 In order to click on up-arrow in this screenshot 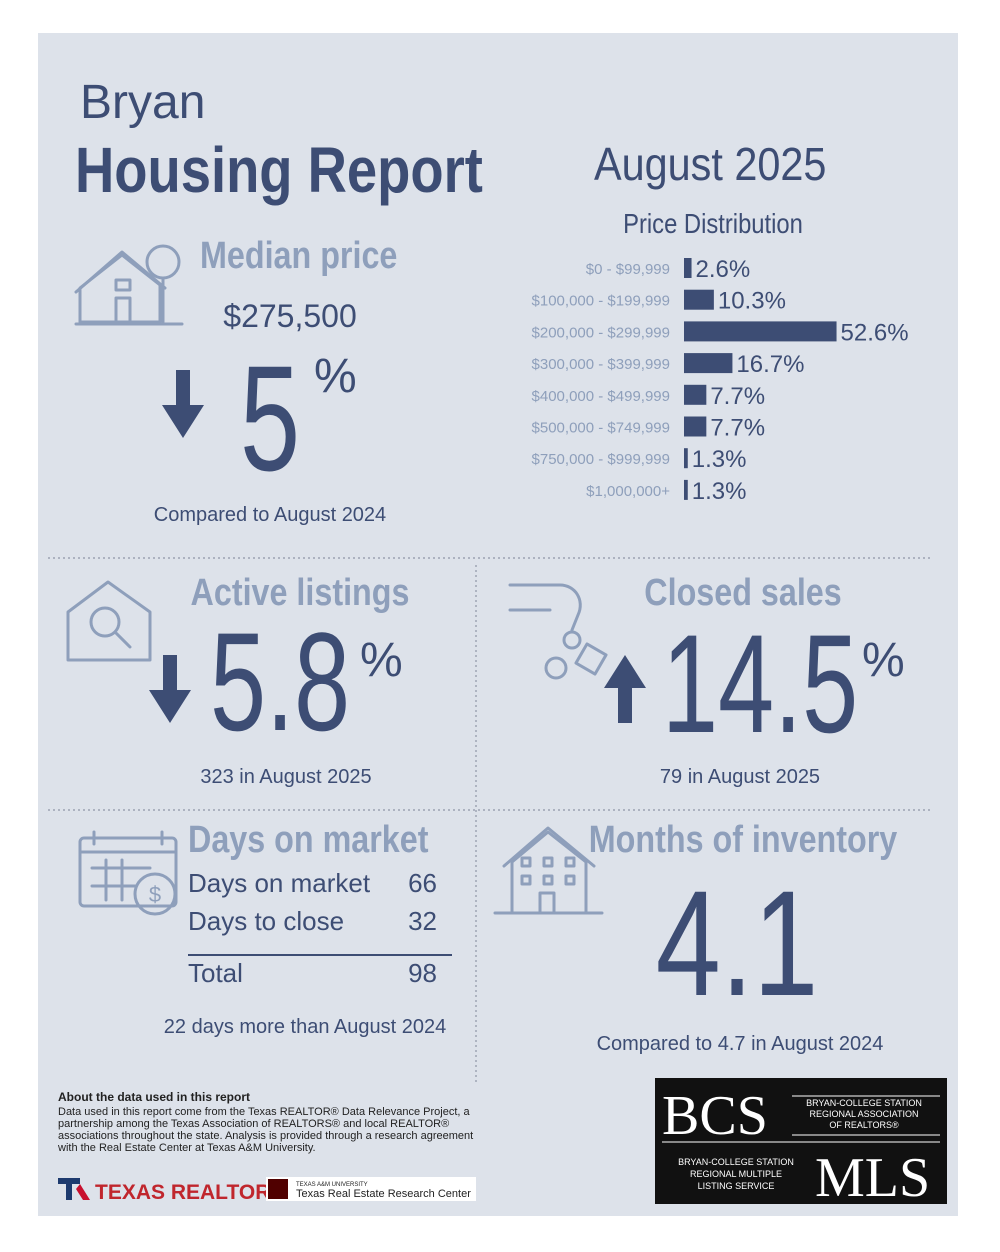, I will do `click(625, 689)`.